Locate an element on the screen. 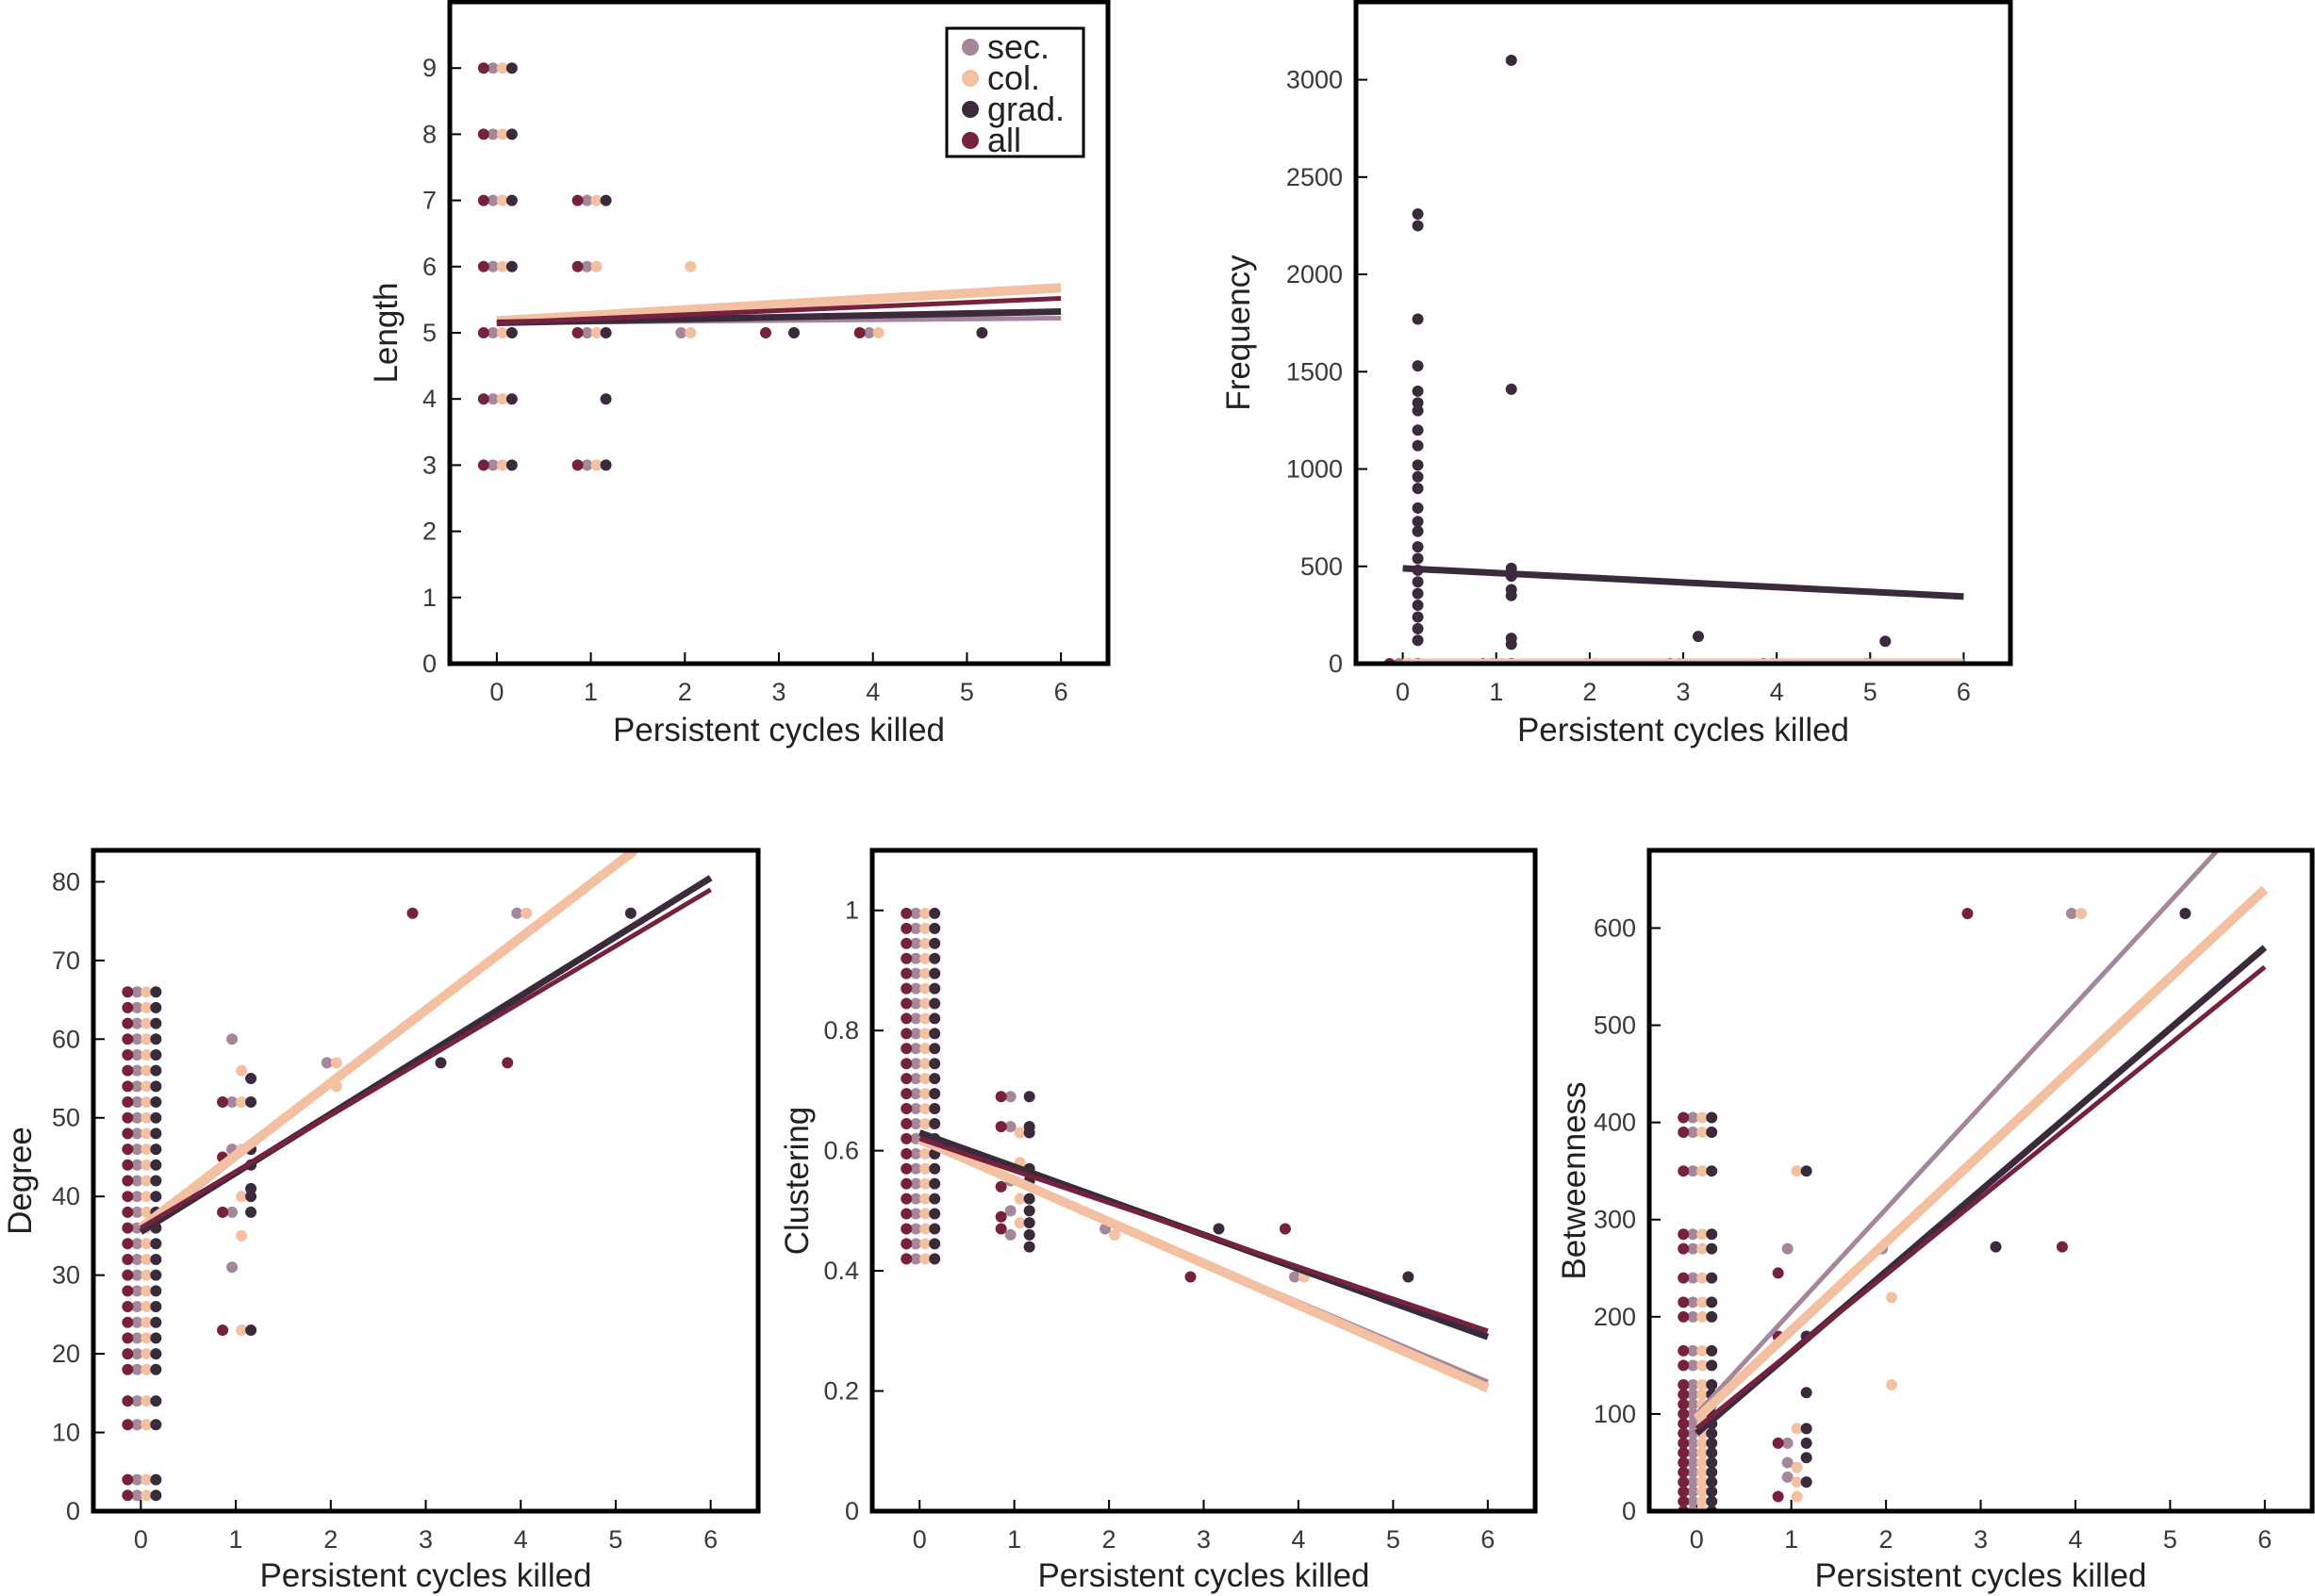 The width and height of the screenshot is (2315, 1596). y-tick-label: 4 is located at coordinates (429, 399).